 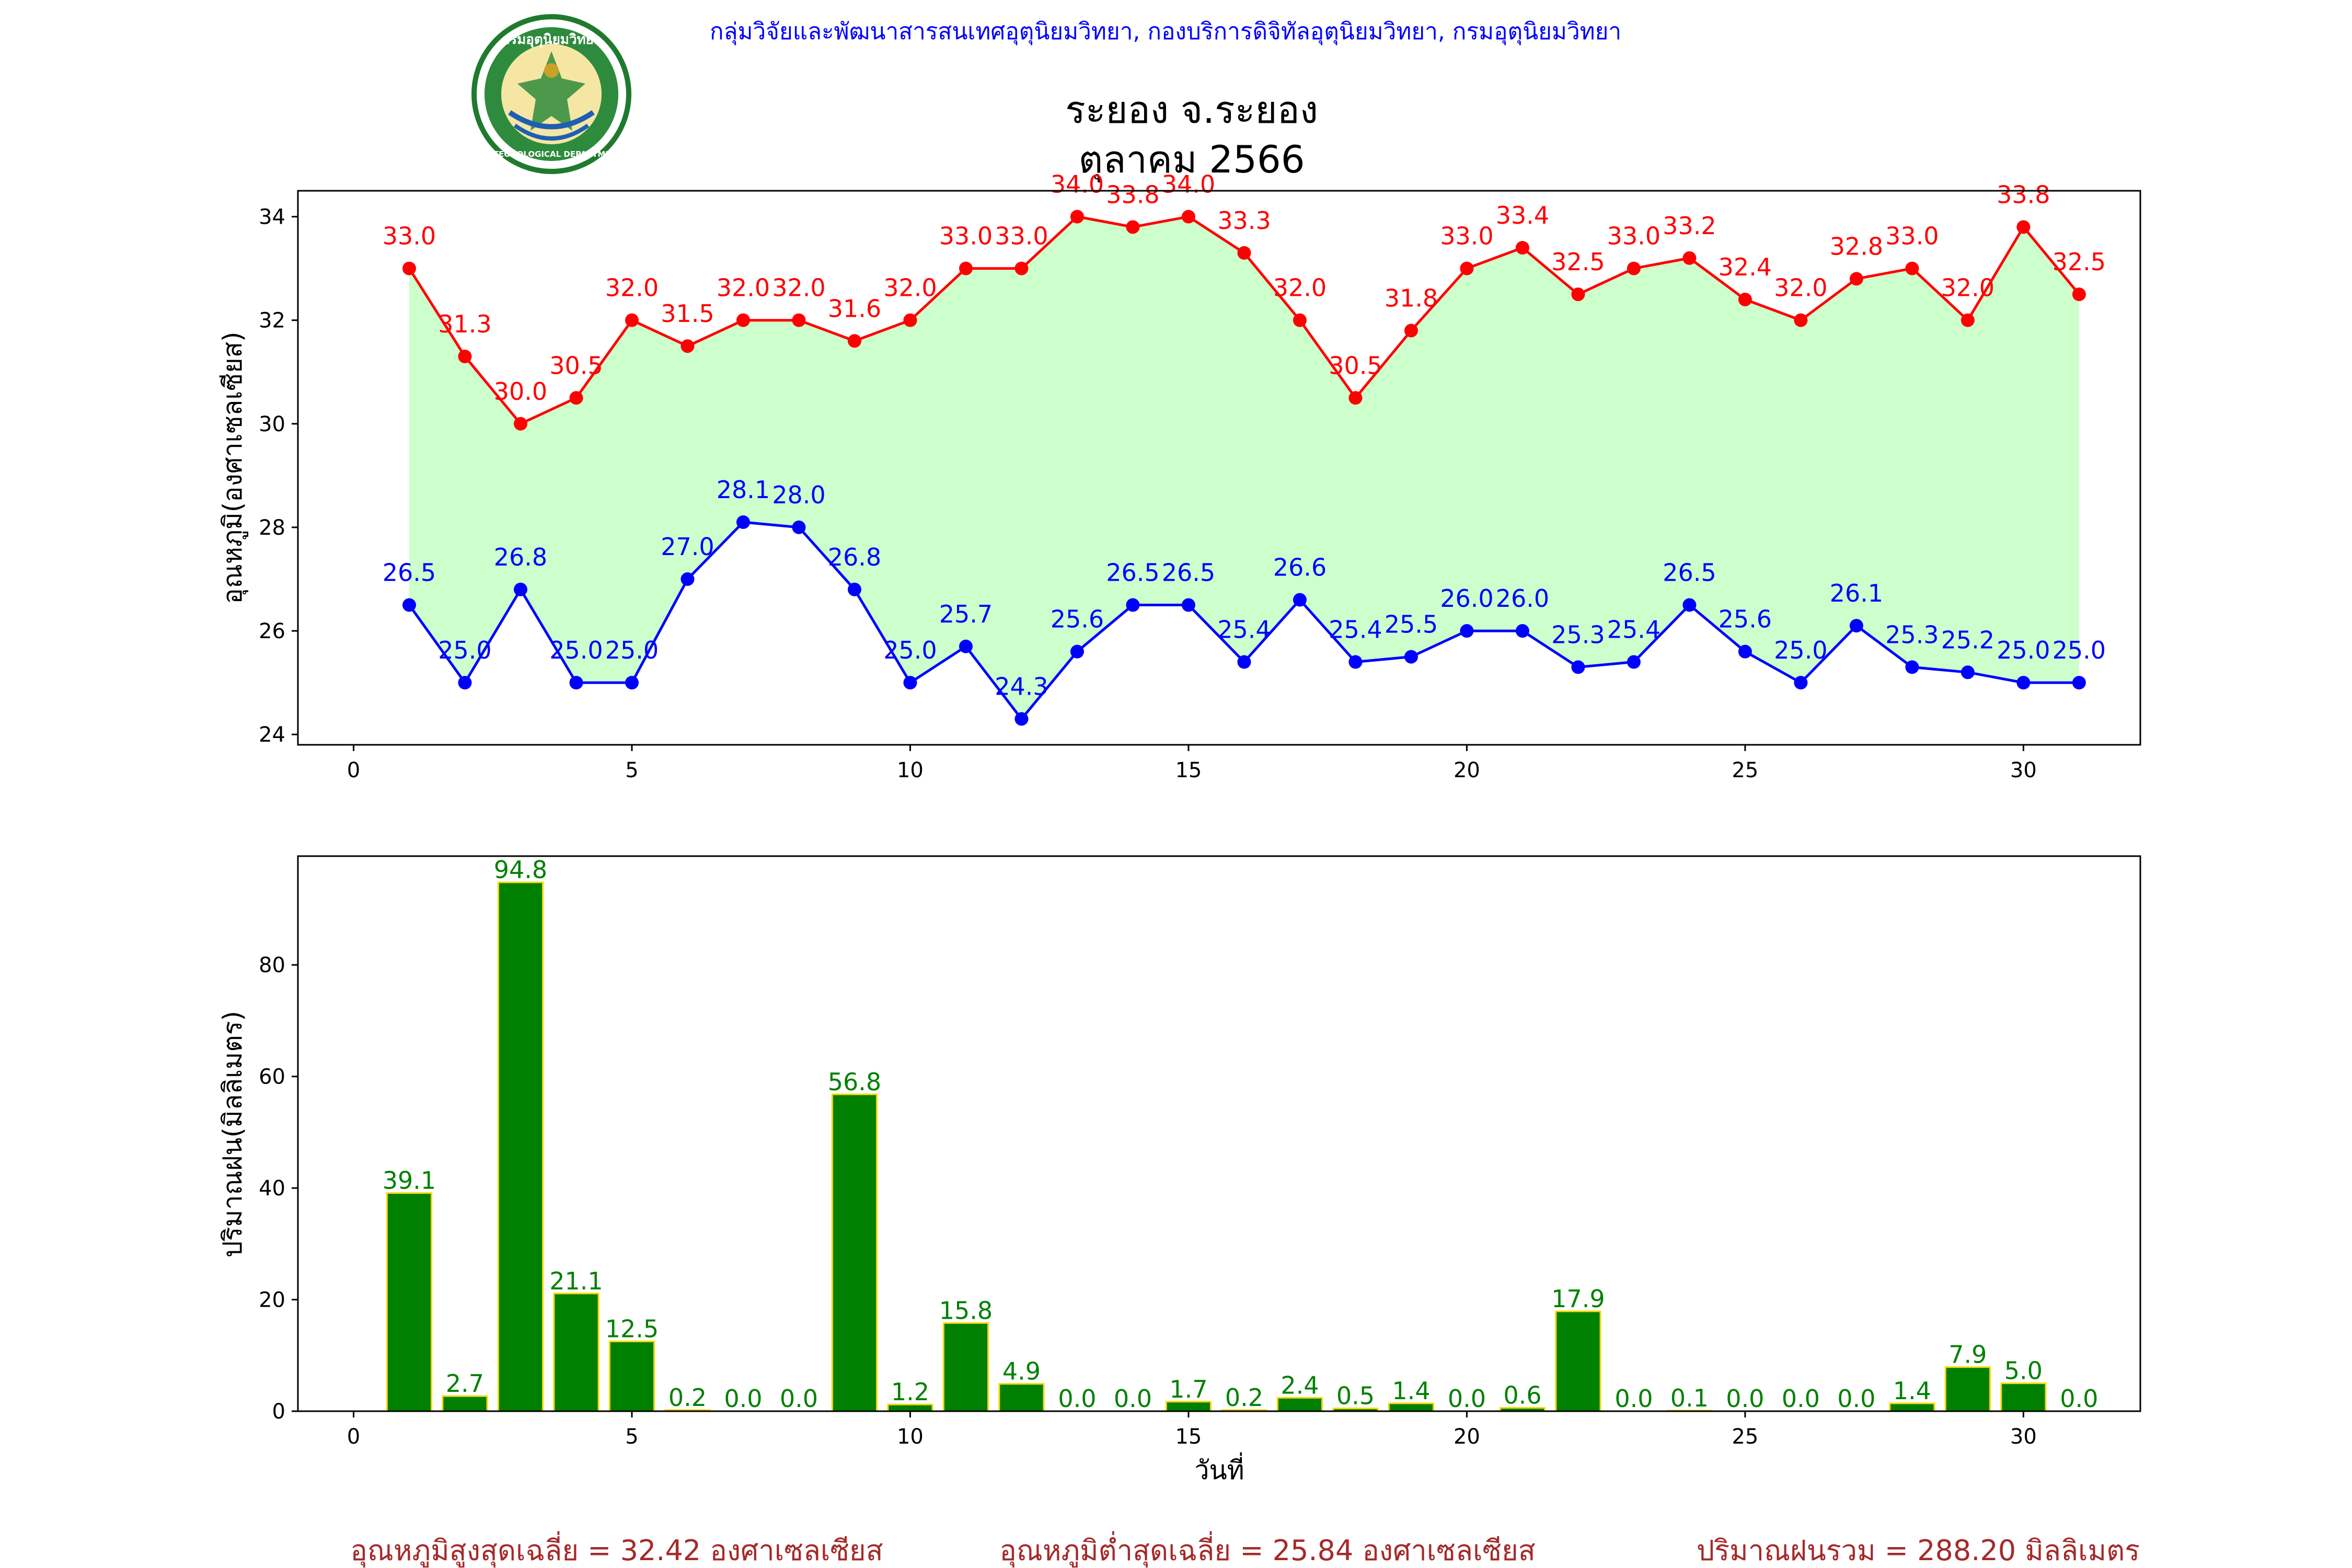 What do you see at coordinates (232, 467) in the screenshot?
I see `temperature-y-axis-label: อุณหภูมิ(องศาเซลเซียส)` at bounding box center [232, 467].